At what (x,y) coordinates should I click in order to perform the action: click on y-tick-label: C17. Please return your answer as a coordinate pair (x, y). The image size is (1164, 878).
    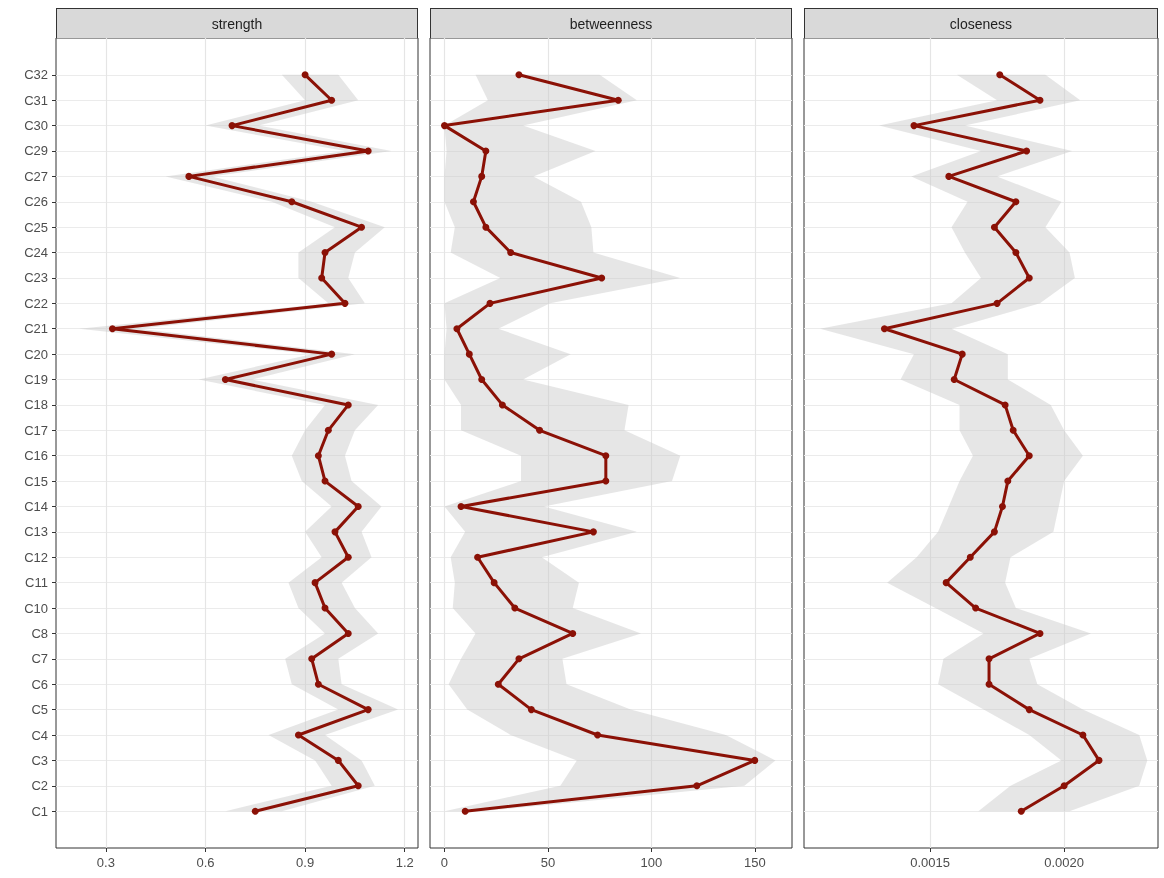
    Looking at the image, I should click on (36, 430).